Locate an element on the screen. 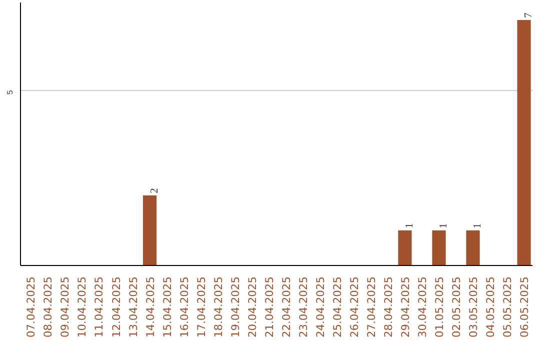 The image size is (540, 340). x-tick-label: 27.04.2025 is located at coordinates (371, 307).